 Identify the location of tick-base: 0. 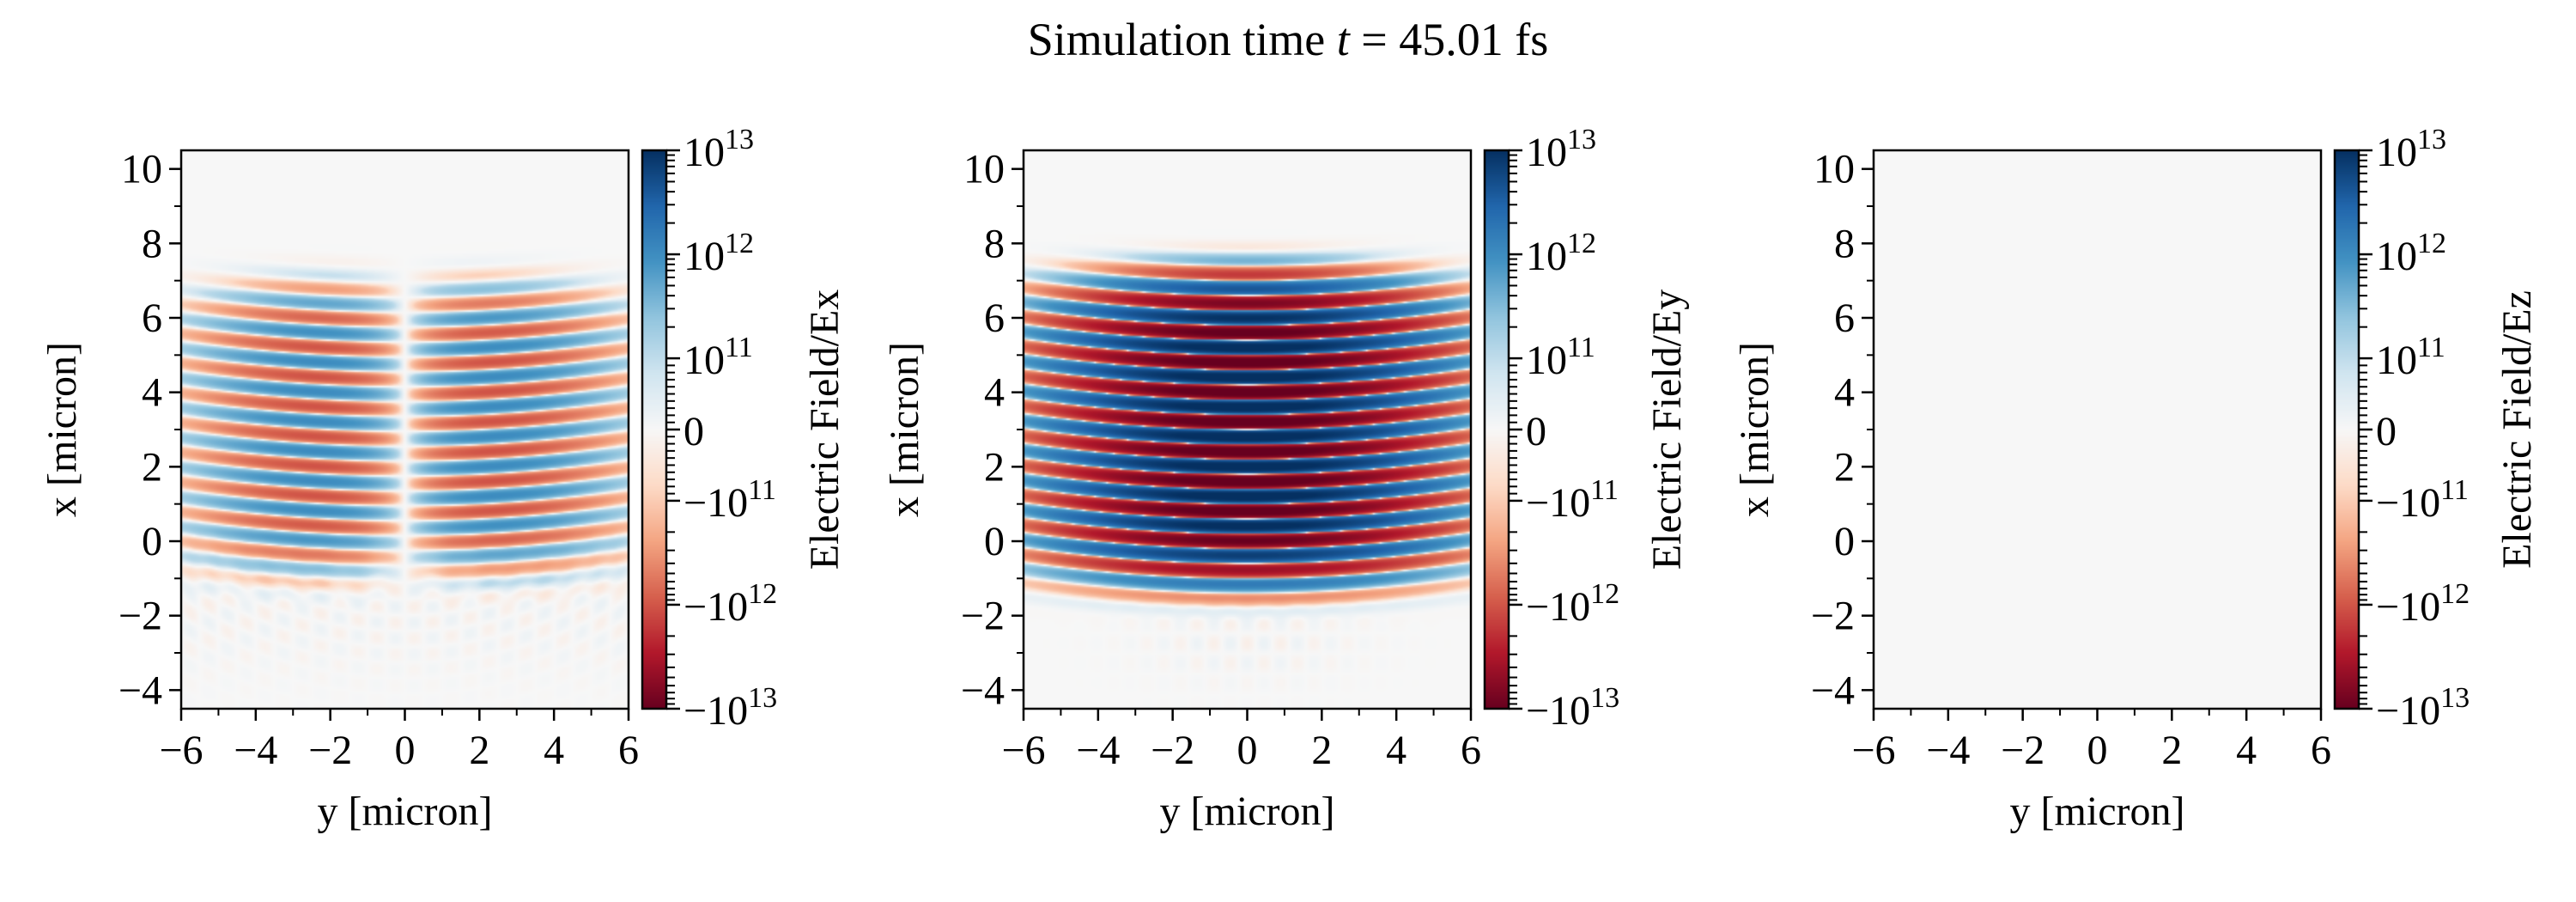
(1536, 431).